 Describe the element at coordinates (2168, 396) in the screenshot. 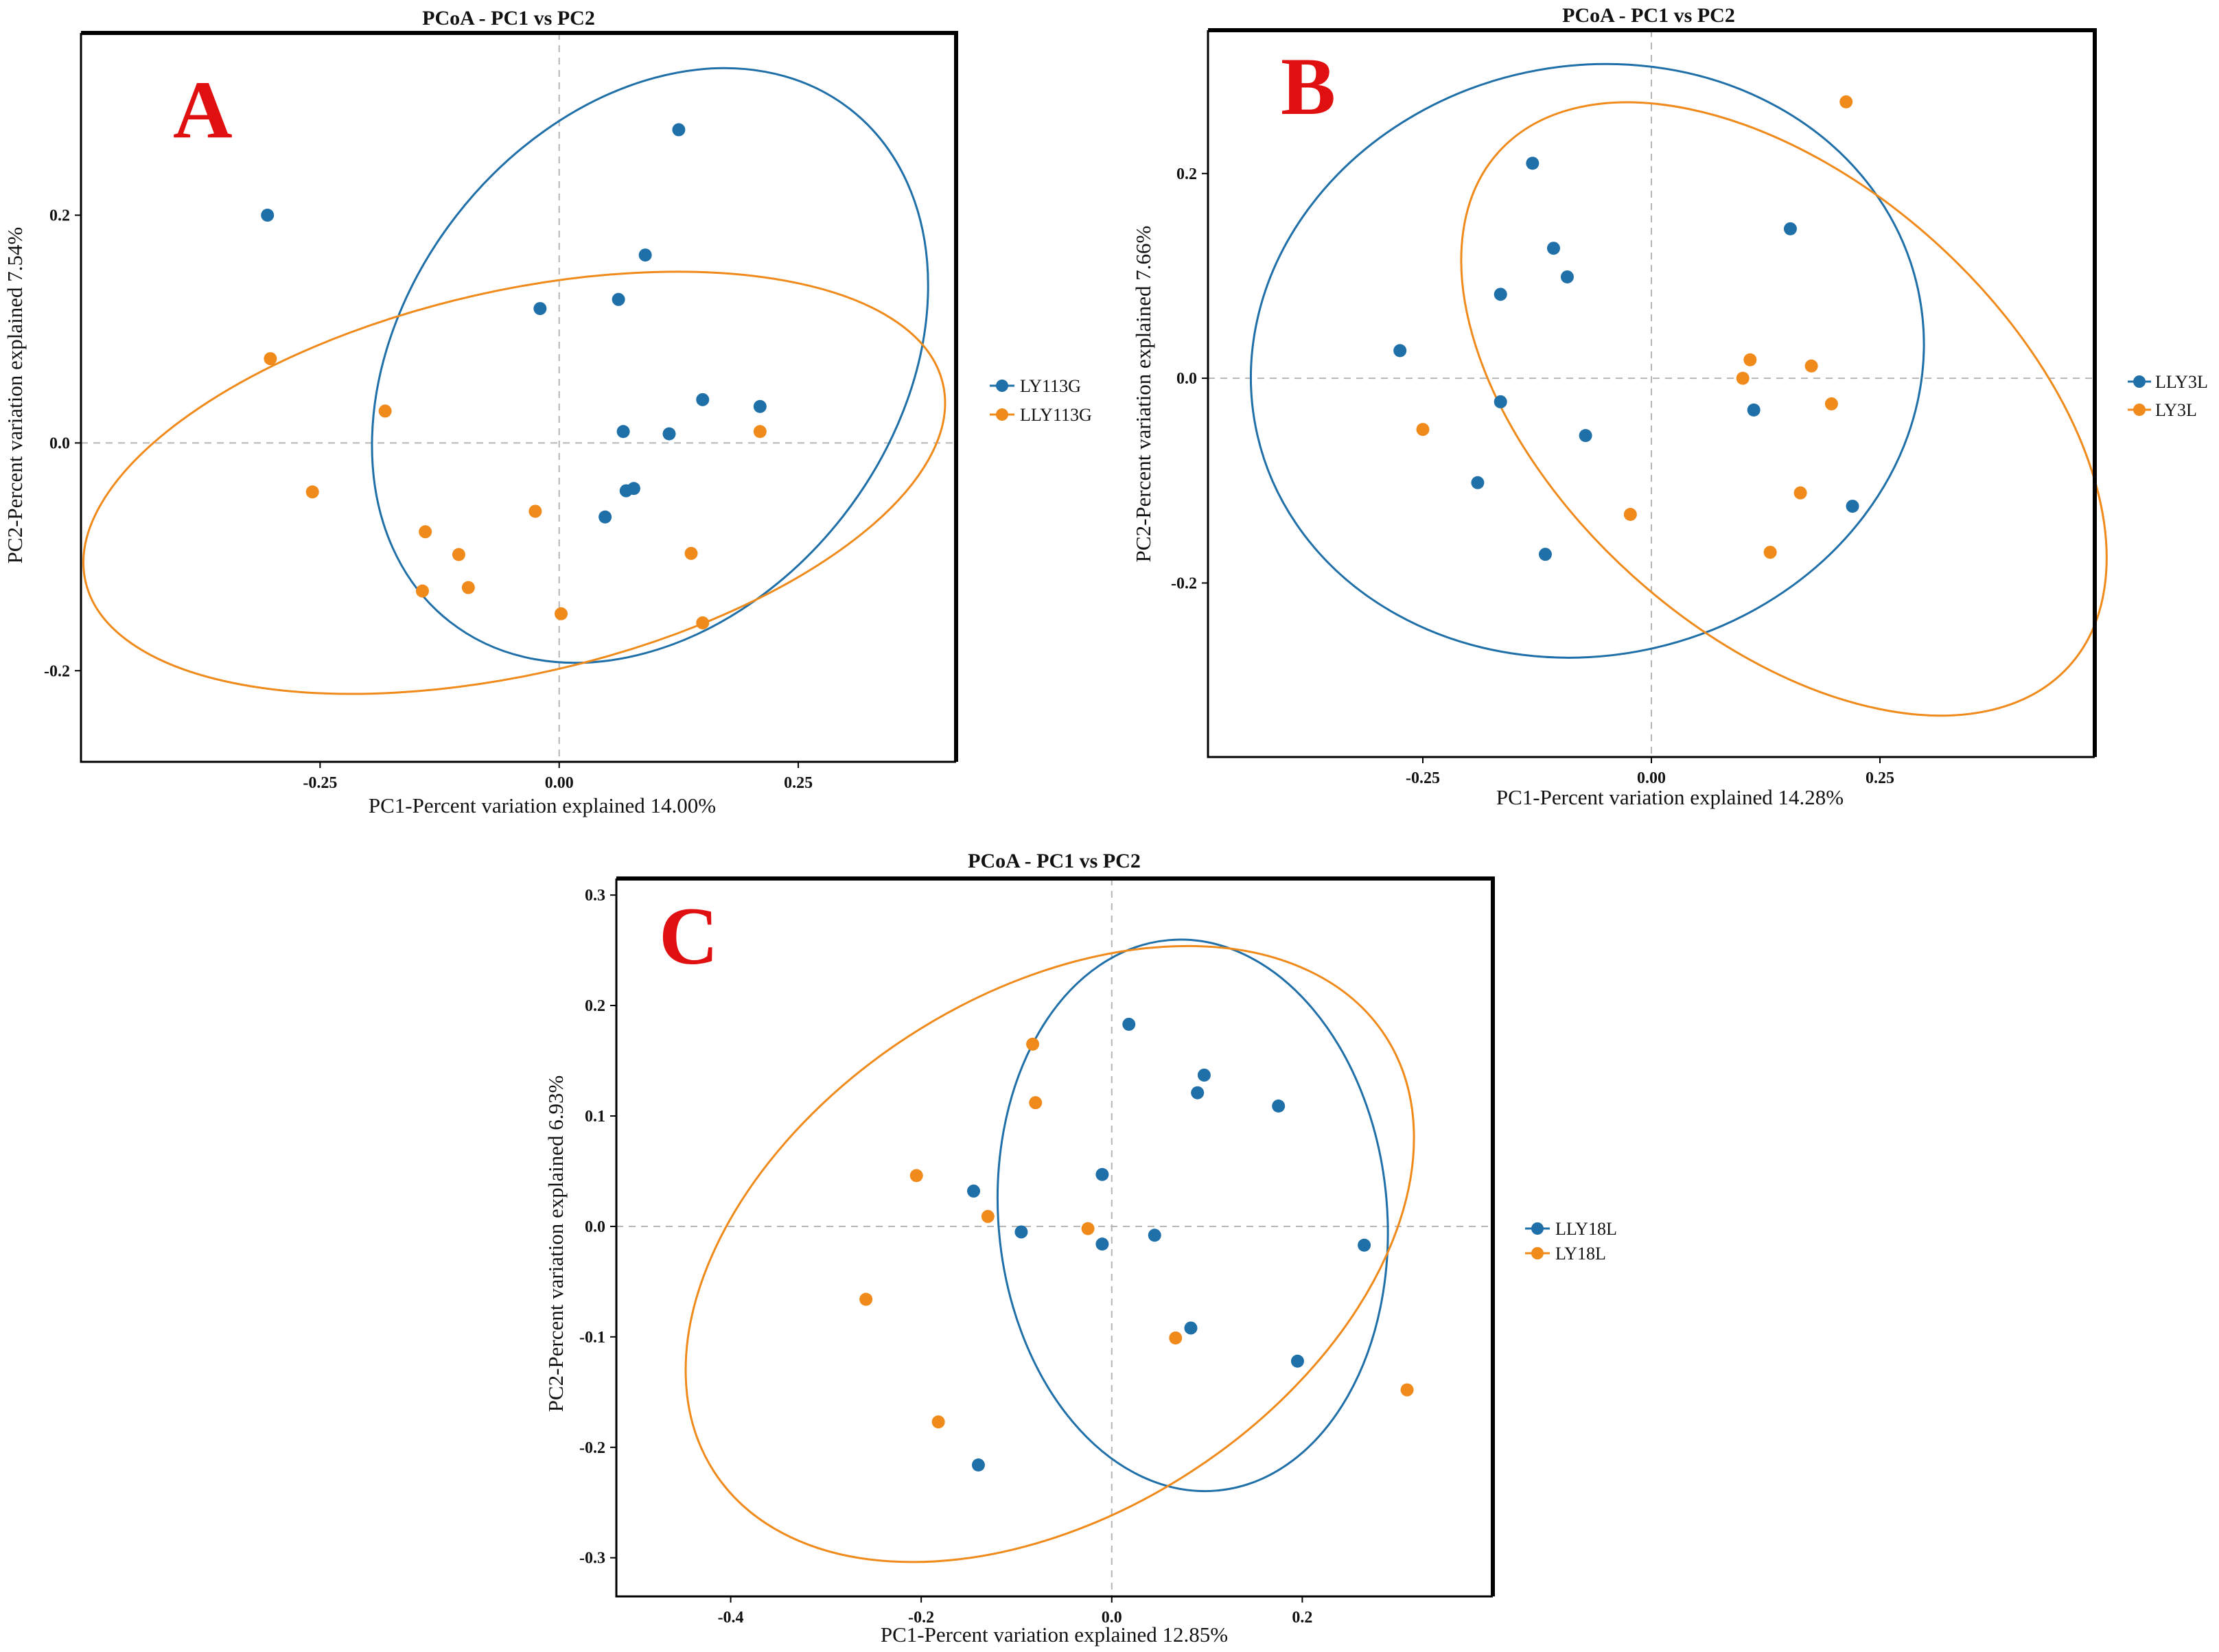

I see `panel-b-legend: LLY3L LY3L` at that location.